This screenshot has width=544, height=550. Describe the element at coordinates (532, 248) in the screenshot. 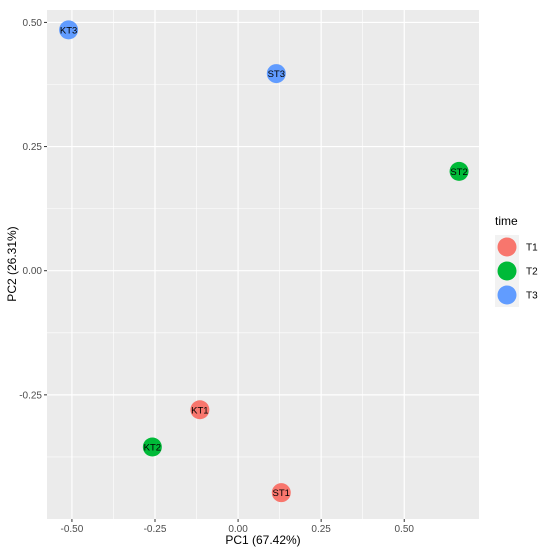

I see `legend-label: T1` at that location.